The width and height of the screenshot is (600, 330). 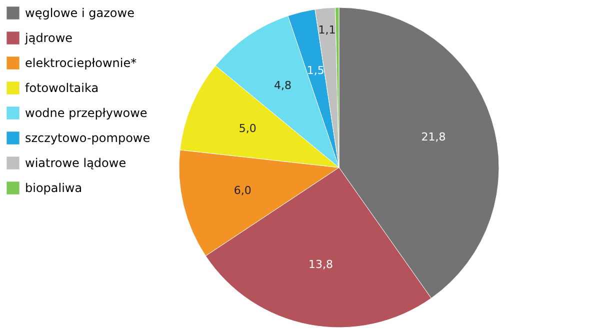 I want to click on data-label: 4,8, so click(x=283, y=85).